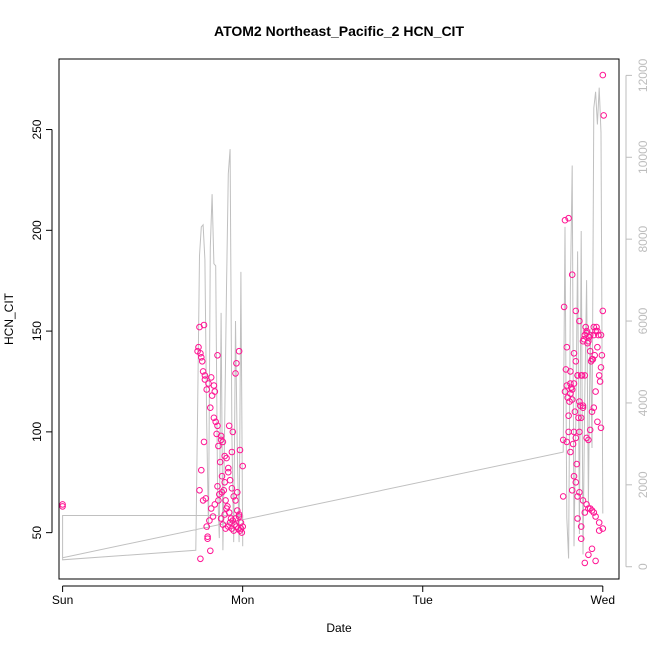  I want to click on left-axis: 50 100 150 200 250, so click(41, 329).